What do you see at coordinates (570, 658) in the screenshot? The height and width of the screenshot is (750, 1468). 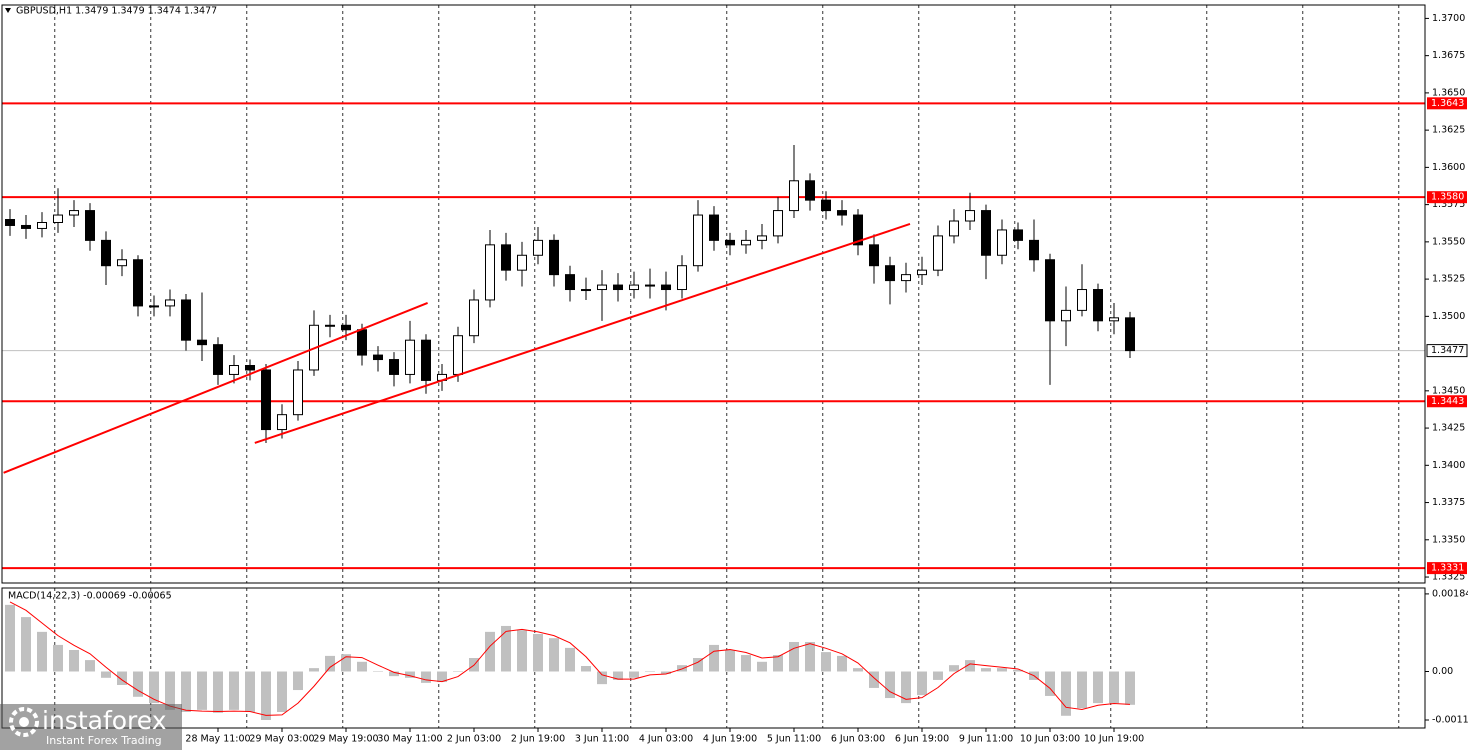 I see `signal-line` at bounding box center [570, 658].